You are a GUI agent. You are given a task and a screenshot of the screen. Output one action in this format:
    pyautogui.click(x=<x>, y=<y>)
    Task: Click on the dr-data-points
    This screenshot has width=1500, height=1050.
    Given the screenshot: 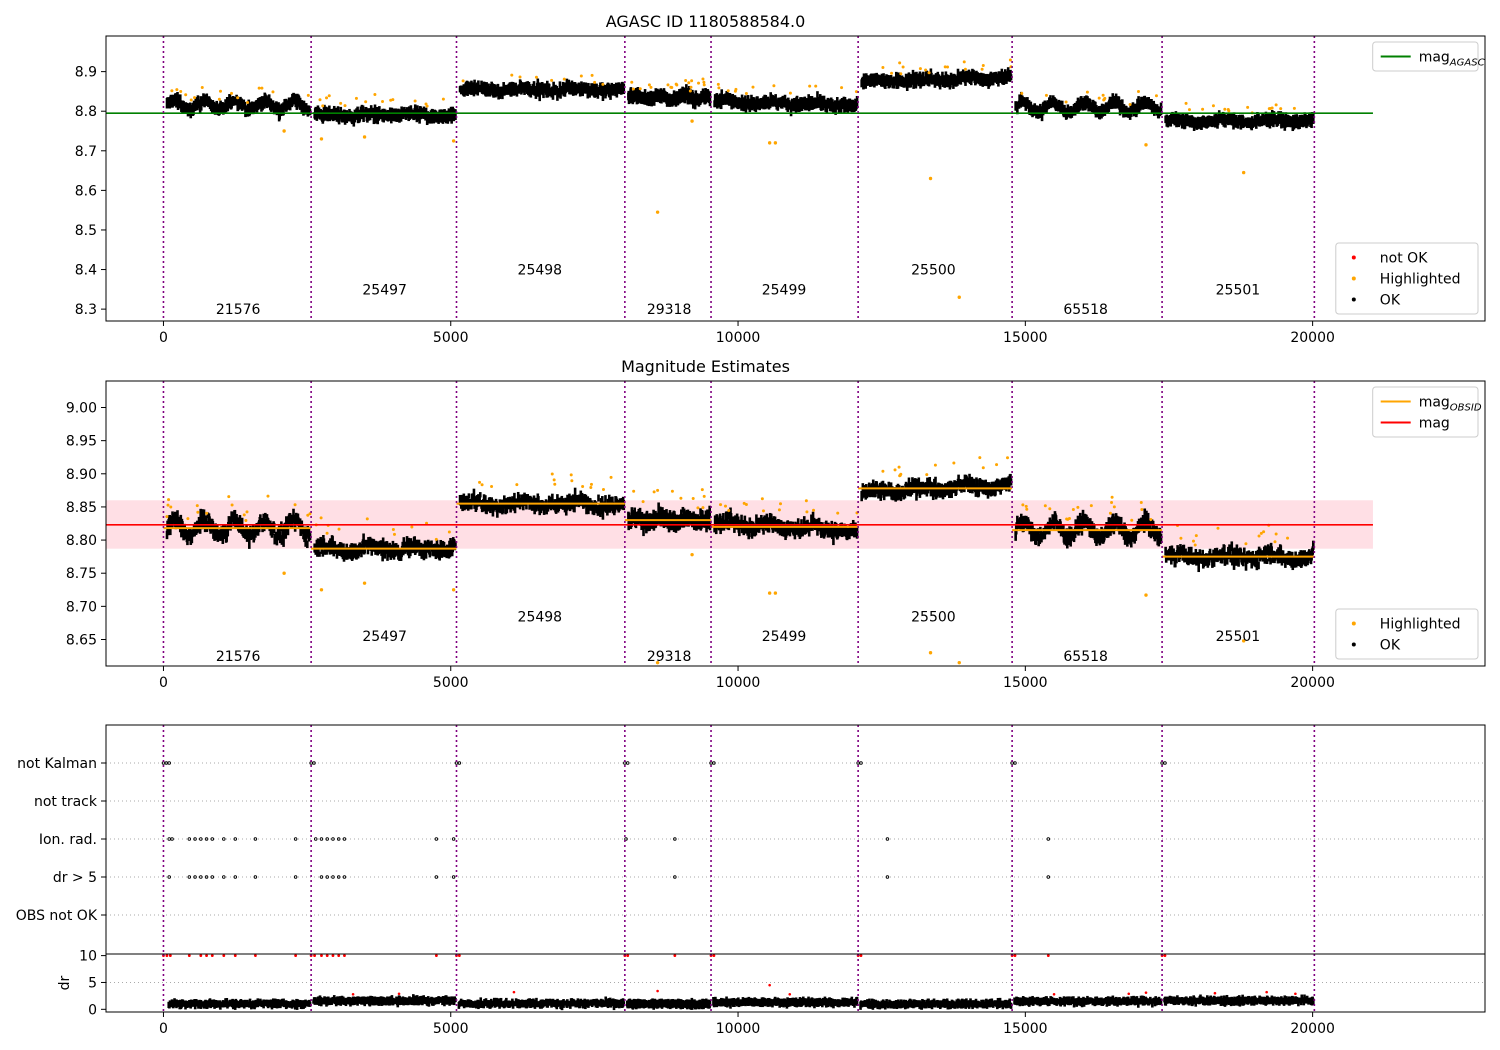 What is the action you would take?
    pyautogui.click(x=741, y=1002)
    